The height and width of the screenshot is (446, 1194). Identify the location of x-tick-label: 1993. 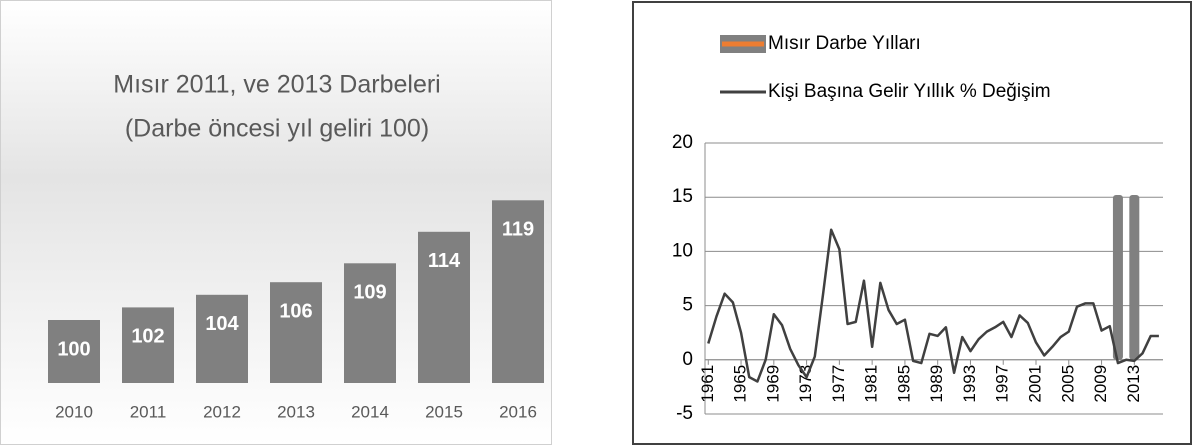
(969, 384).